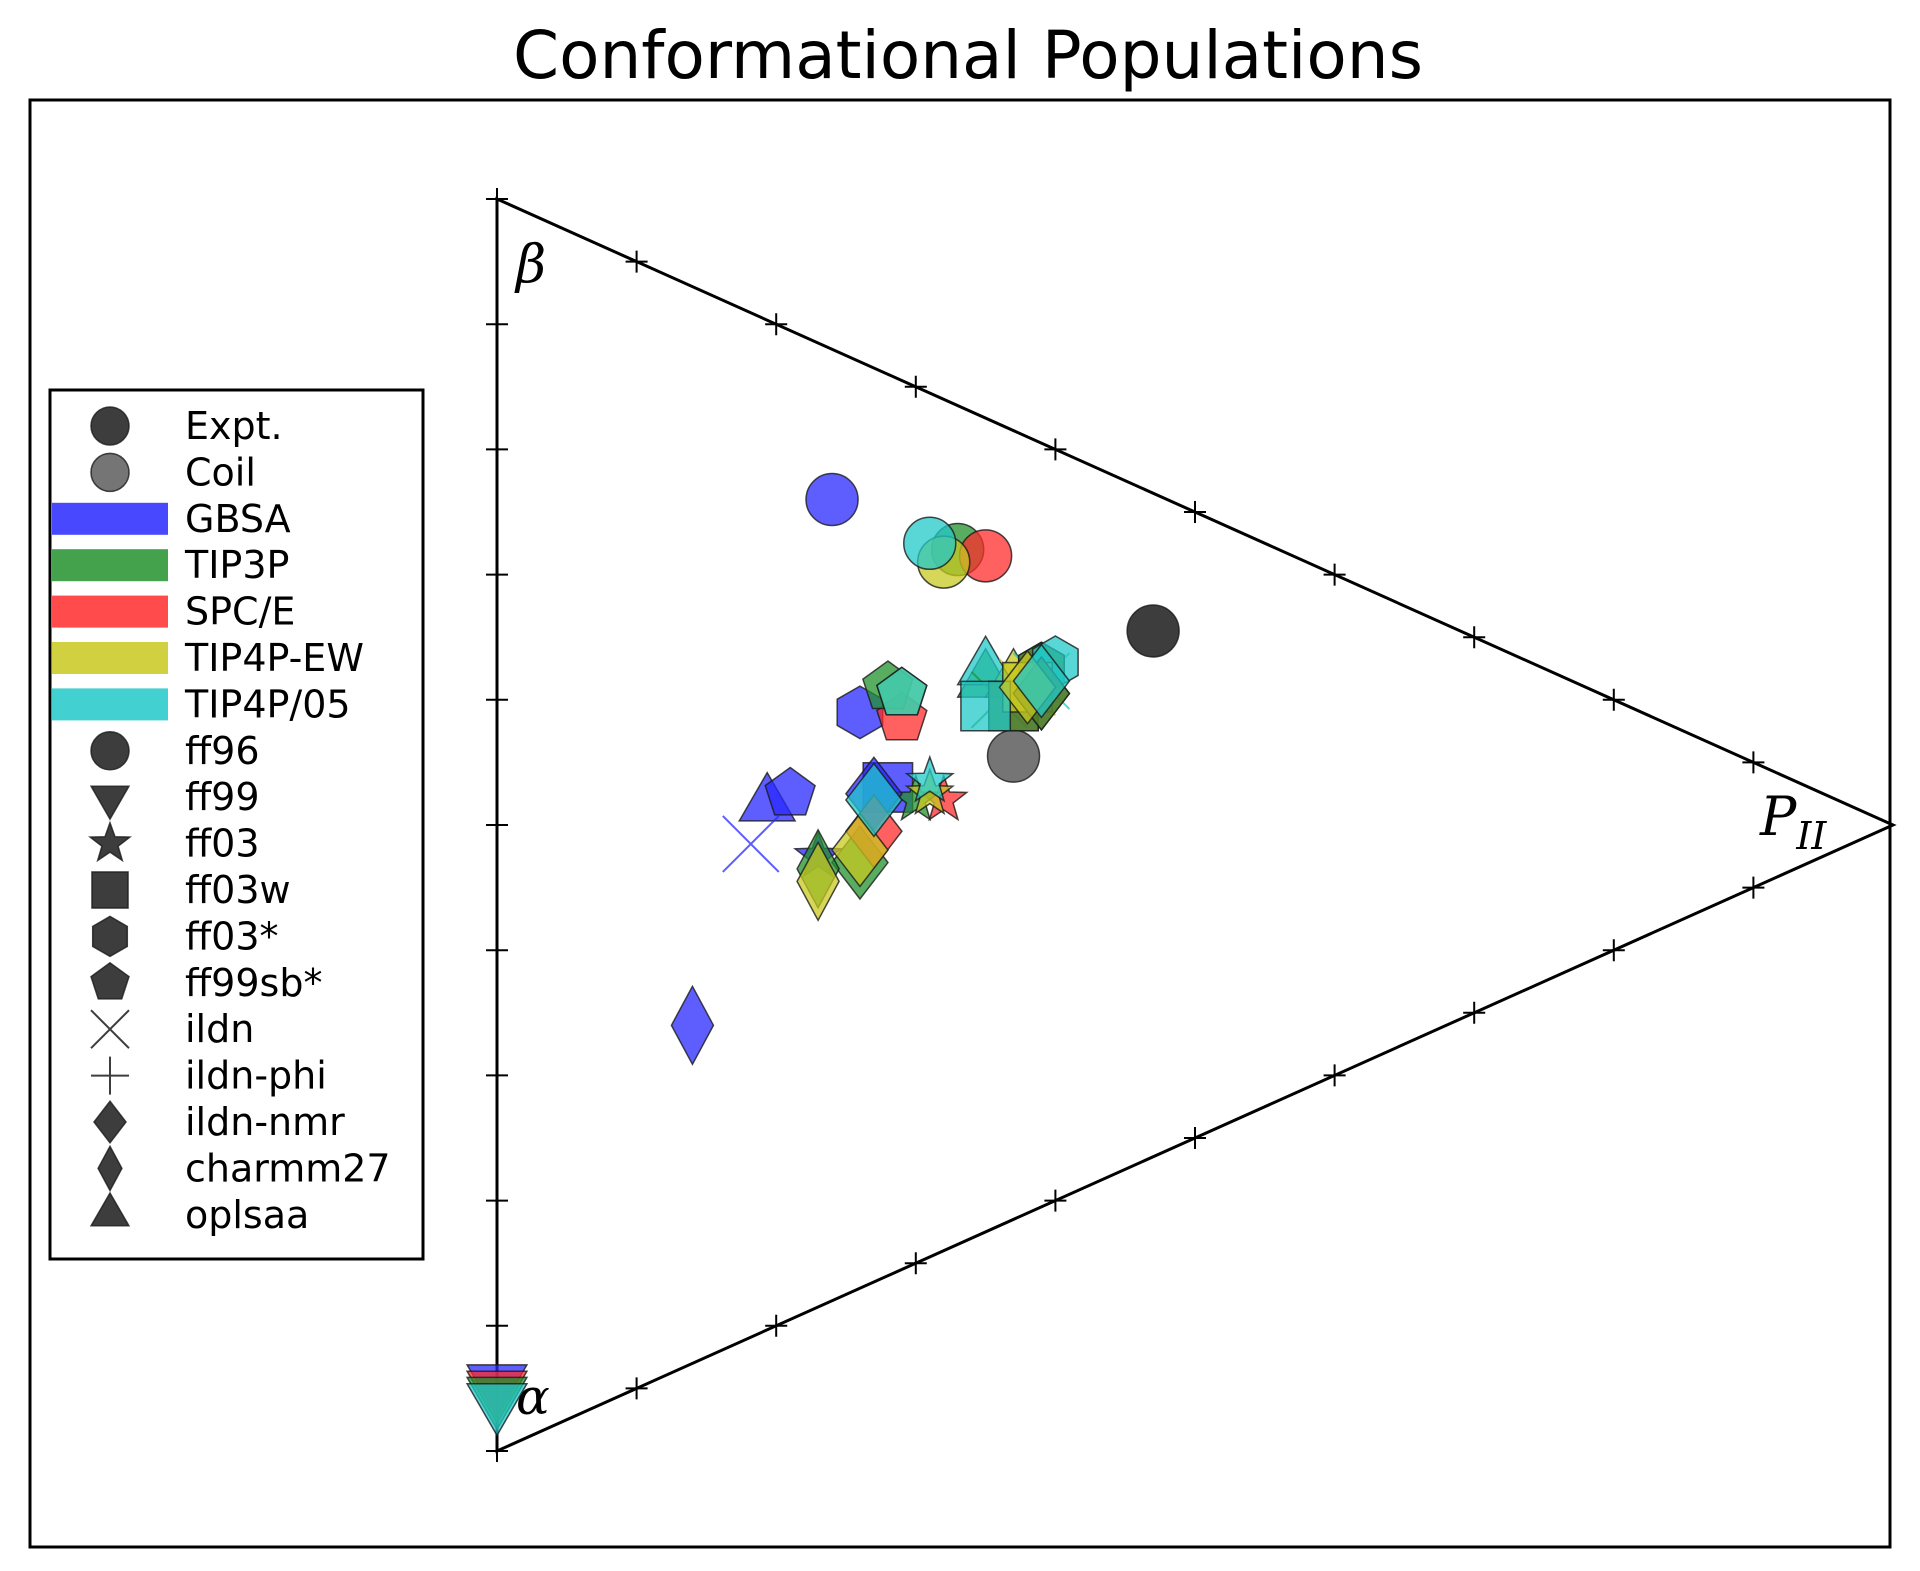  Describe the element at coordinates (256, 1076) in the screenshot. I see `legend-label: ildn-phi` at that location.